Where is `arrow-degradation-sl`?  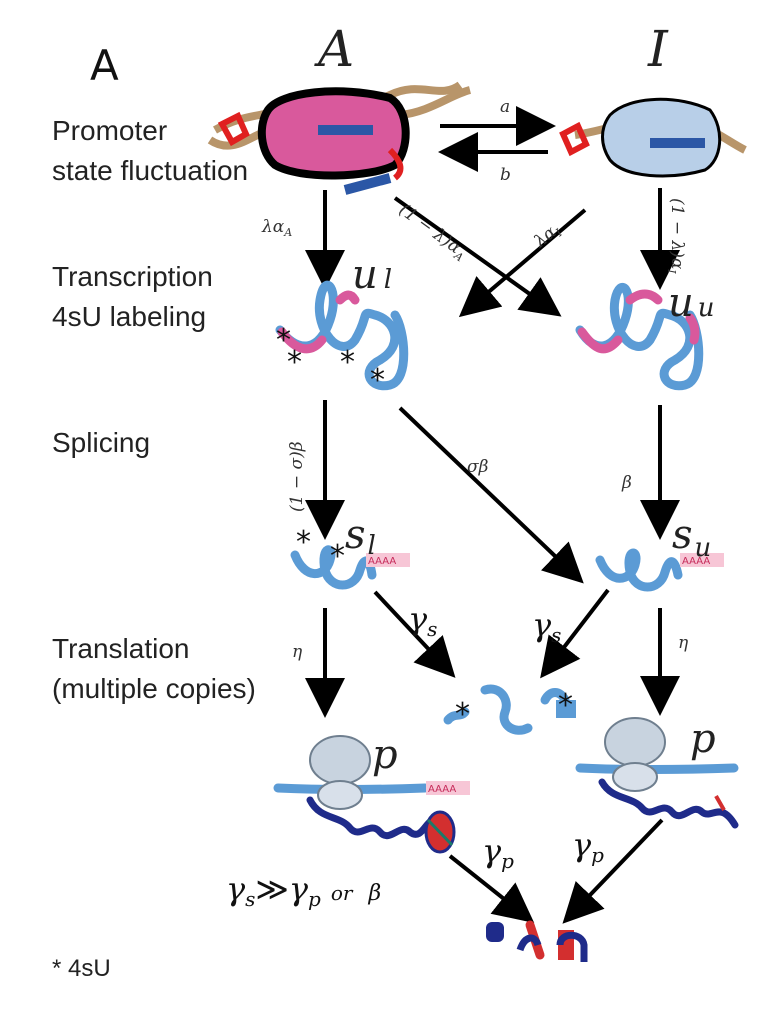 arrow-degradation-sl is located at coordinates (414, 634).